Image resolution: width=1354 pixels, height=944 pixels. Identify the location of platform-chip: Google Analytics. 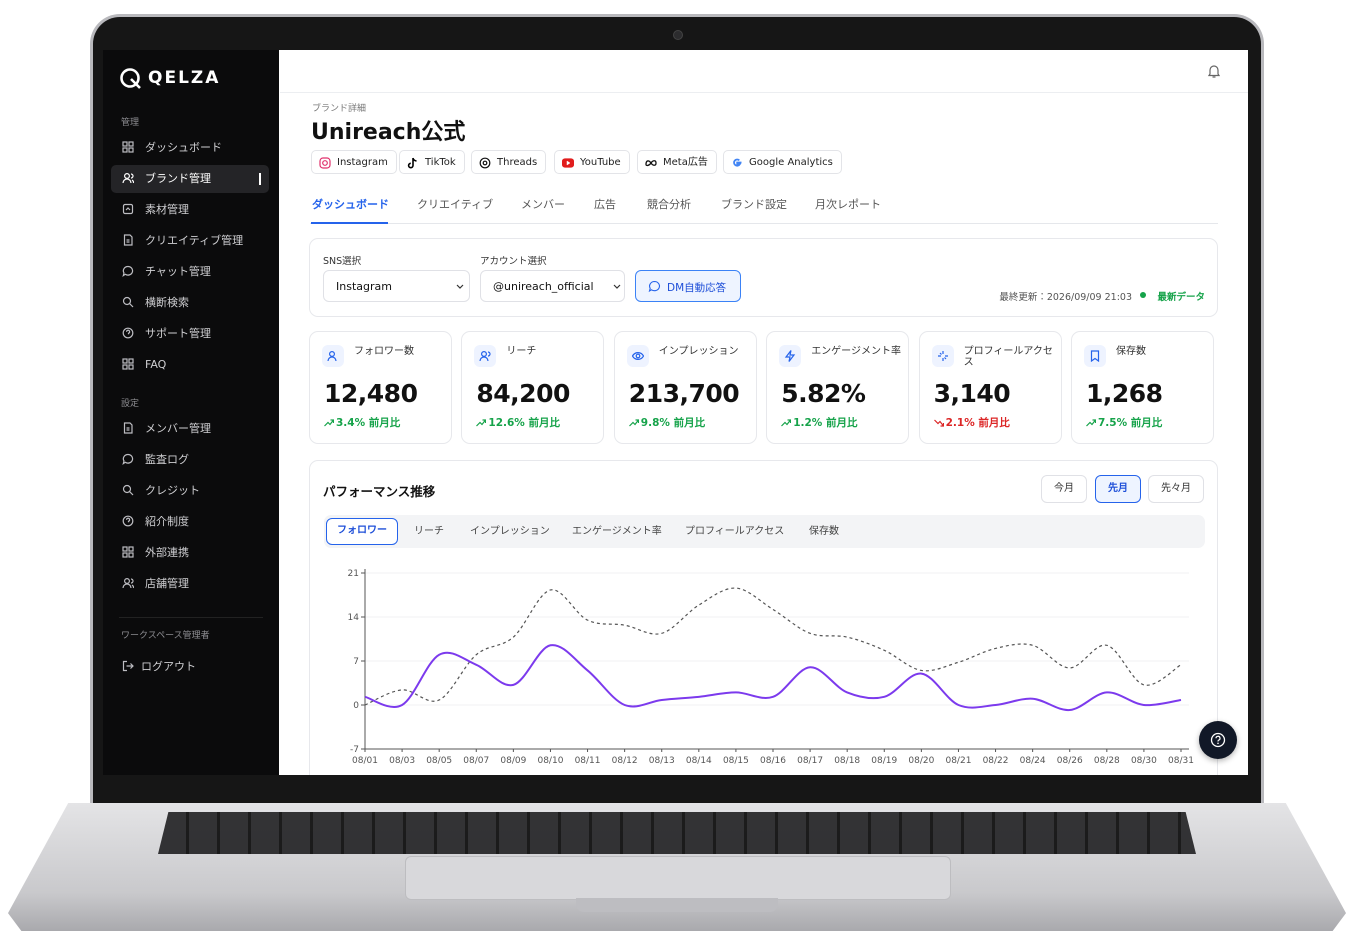
(782, 162).